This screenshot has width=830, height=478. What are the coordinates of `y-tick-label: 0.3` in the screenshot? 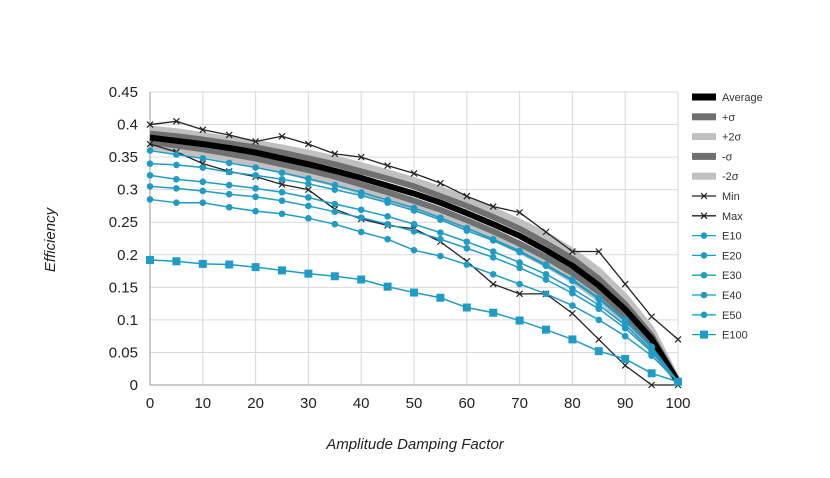 It's located at (127, 190).